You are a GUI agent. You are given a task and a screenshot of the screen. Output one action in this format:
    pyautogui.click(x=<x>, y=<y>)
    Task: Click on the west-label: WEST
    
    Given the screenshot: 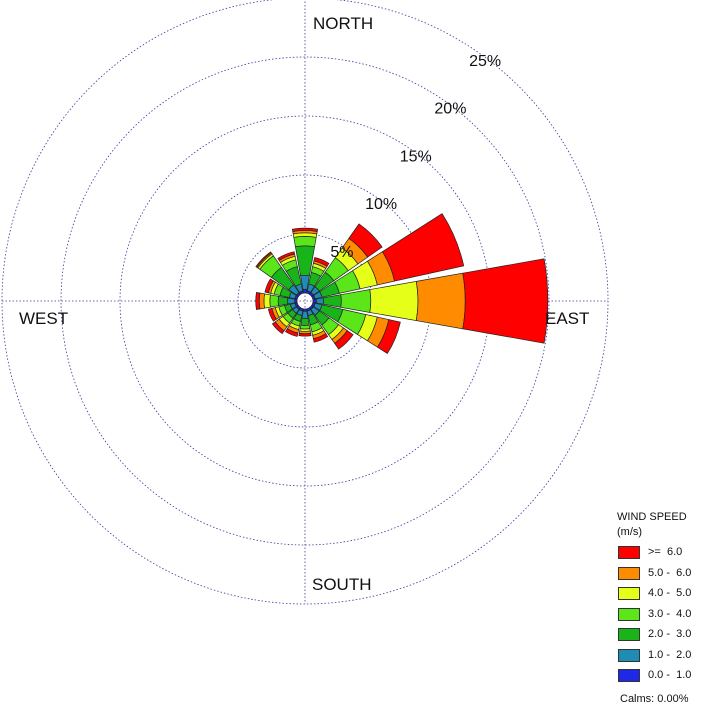 What is the action you would take?
    pyautogui.click(x=43, y=318)
    